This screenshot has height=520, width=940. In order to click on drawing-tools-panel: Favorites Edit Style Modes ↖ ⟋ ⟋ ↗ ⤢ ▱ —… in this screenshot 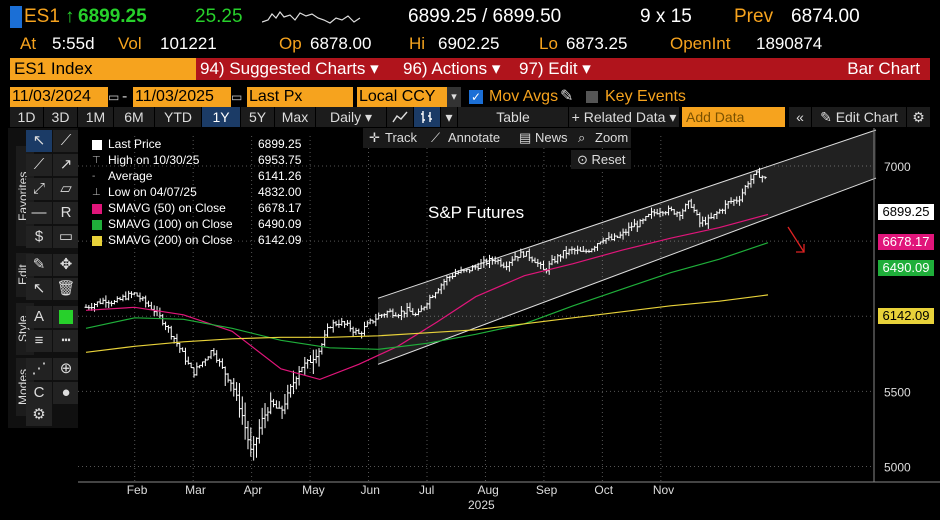, I will do `click(43, 278)`.